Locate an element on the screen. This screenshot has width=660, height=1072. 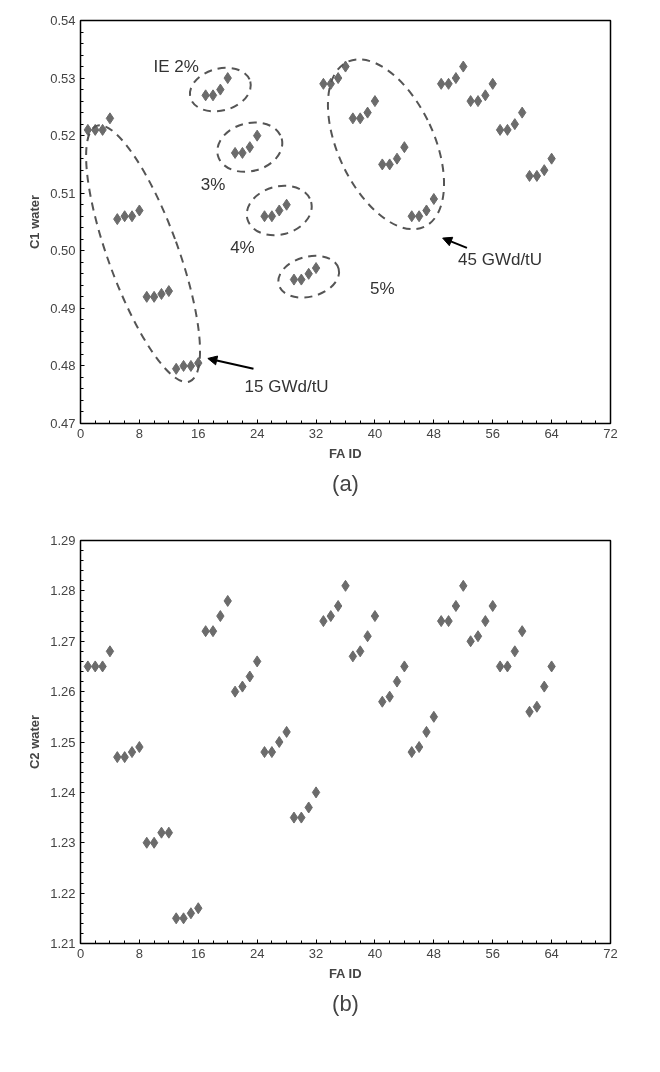
y-tick-label: 1.26 is located at coordinates (63, 692).